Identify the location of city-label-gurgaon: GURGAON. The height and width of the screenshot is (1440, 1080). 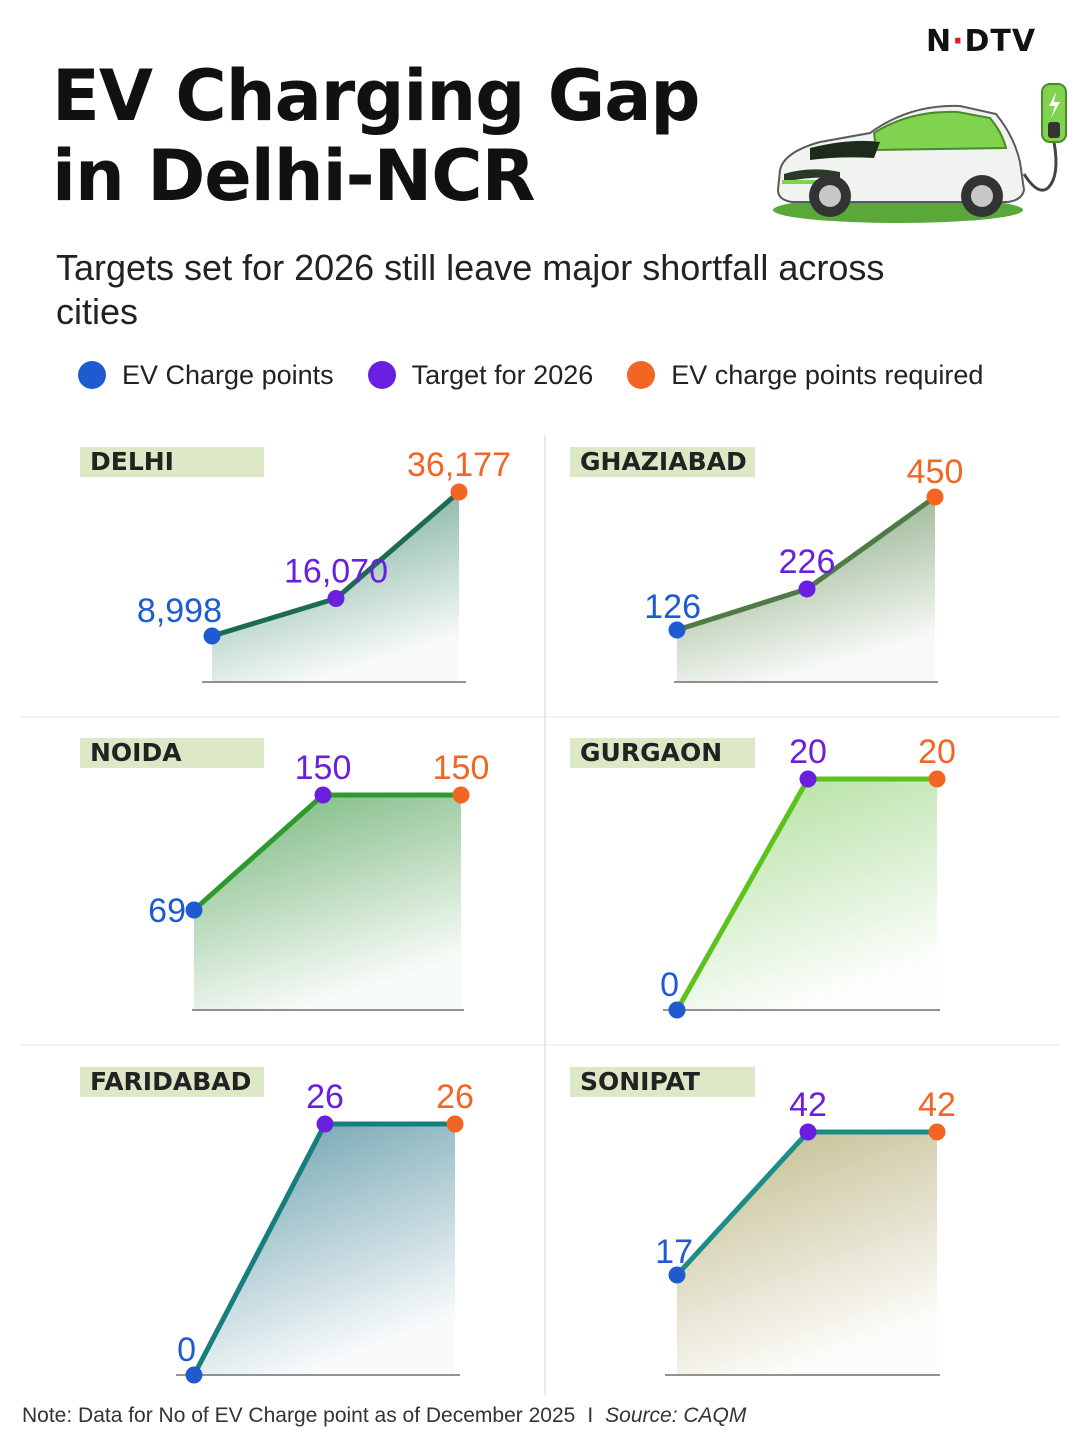
(662, 753).